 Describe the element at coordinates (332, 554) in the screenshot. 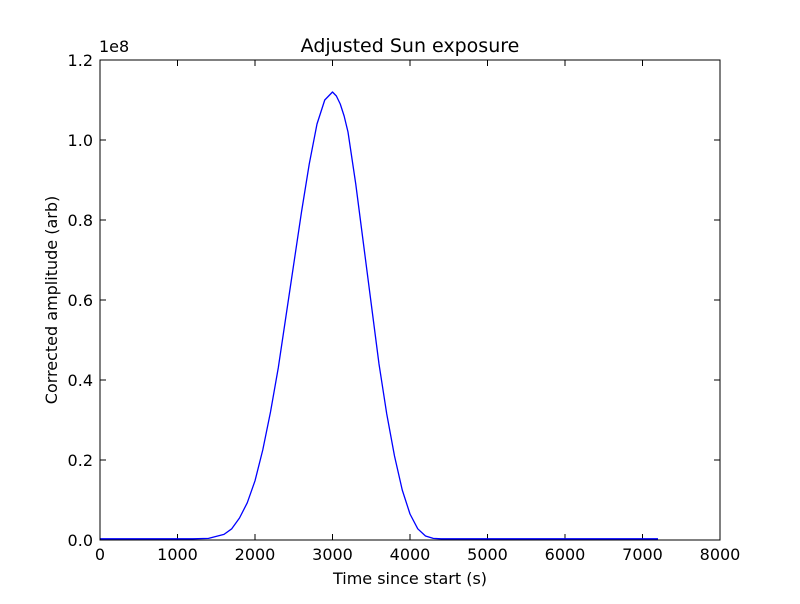

I see `x-tick-label: 3000` at that location.